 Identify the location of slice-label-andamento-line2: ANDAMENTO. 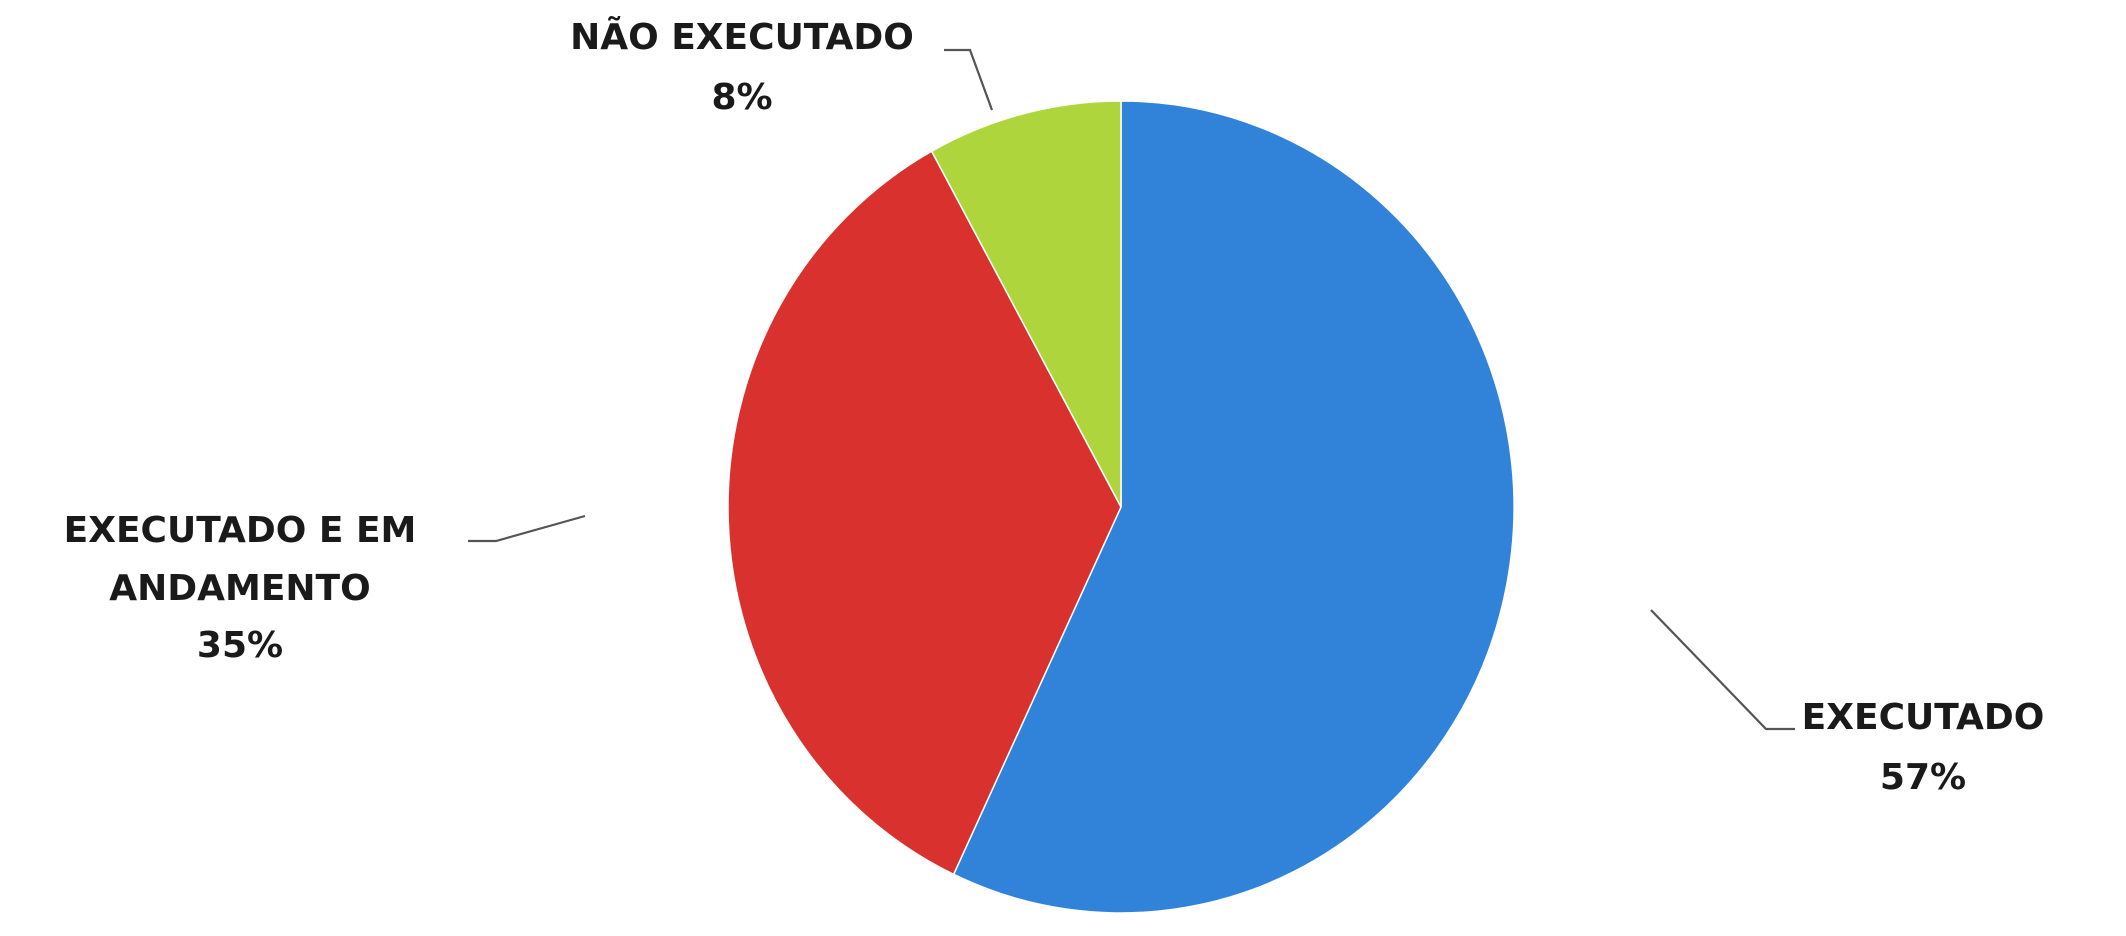
(239, 588).